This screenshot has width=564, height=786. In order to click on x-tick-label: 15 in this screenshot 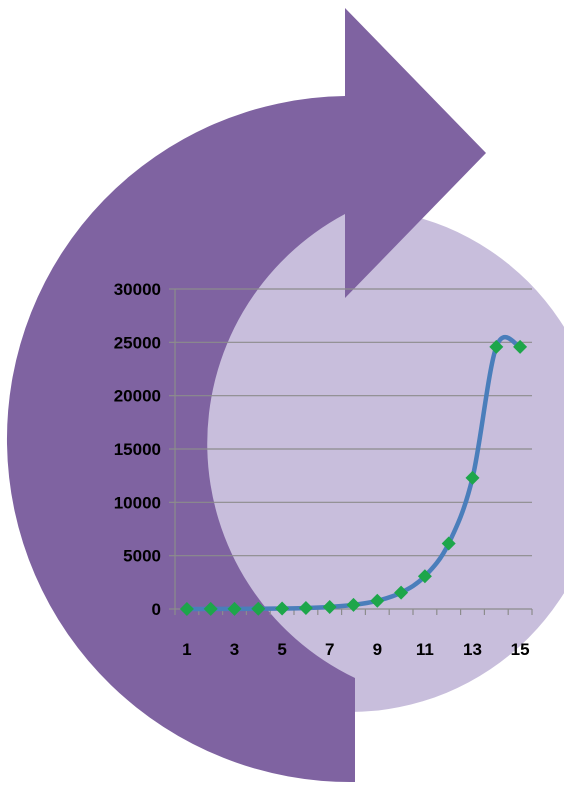, I will do `click(520, 649)`.